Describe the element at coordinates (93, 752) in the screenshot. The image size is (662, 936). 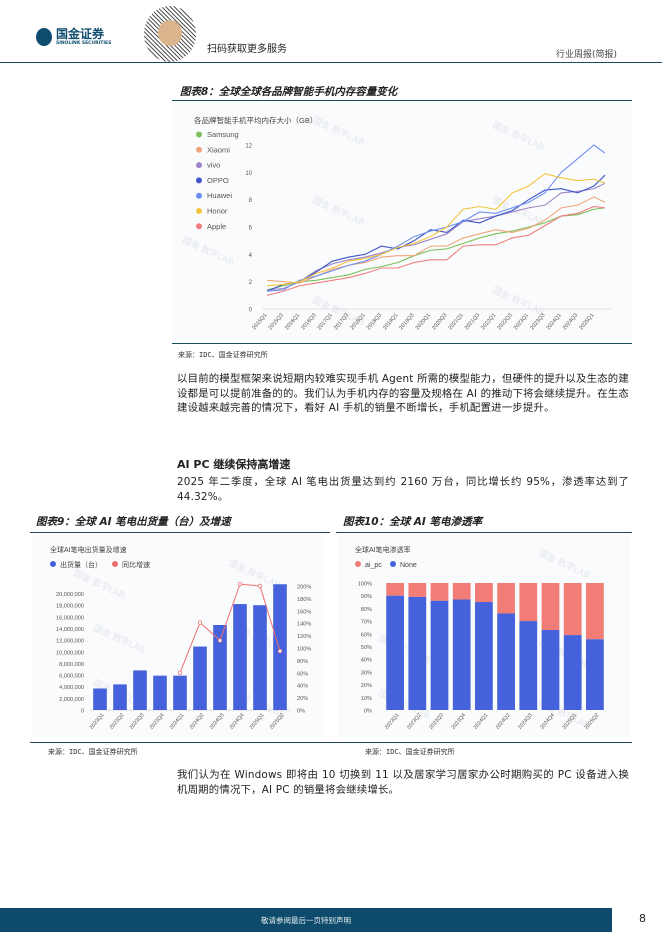
I see `figure9-source: 来源：IDC、国金证券研究所` at that location.